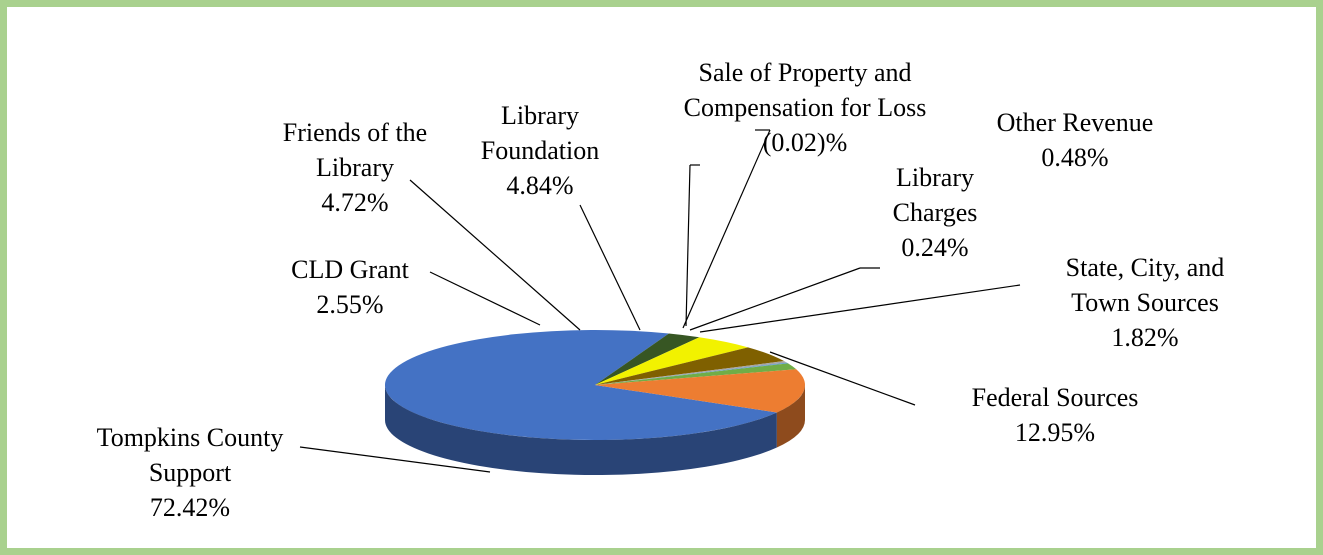 The width and height of the screenshot is (1323, 555). I want to click on value-label: 4.72%, so click(355, 202).